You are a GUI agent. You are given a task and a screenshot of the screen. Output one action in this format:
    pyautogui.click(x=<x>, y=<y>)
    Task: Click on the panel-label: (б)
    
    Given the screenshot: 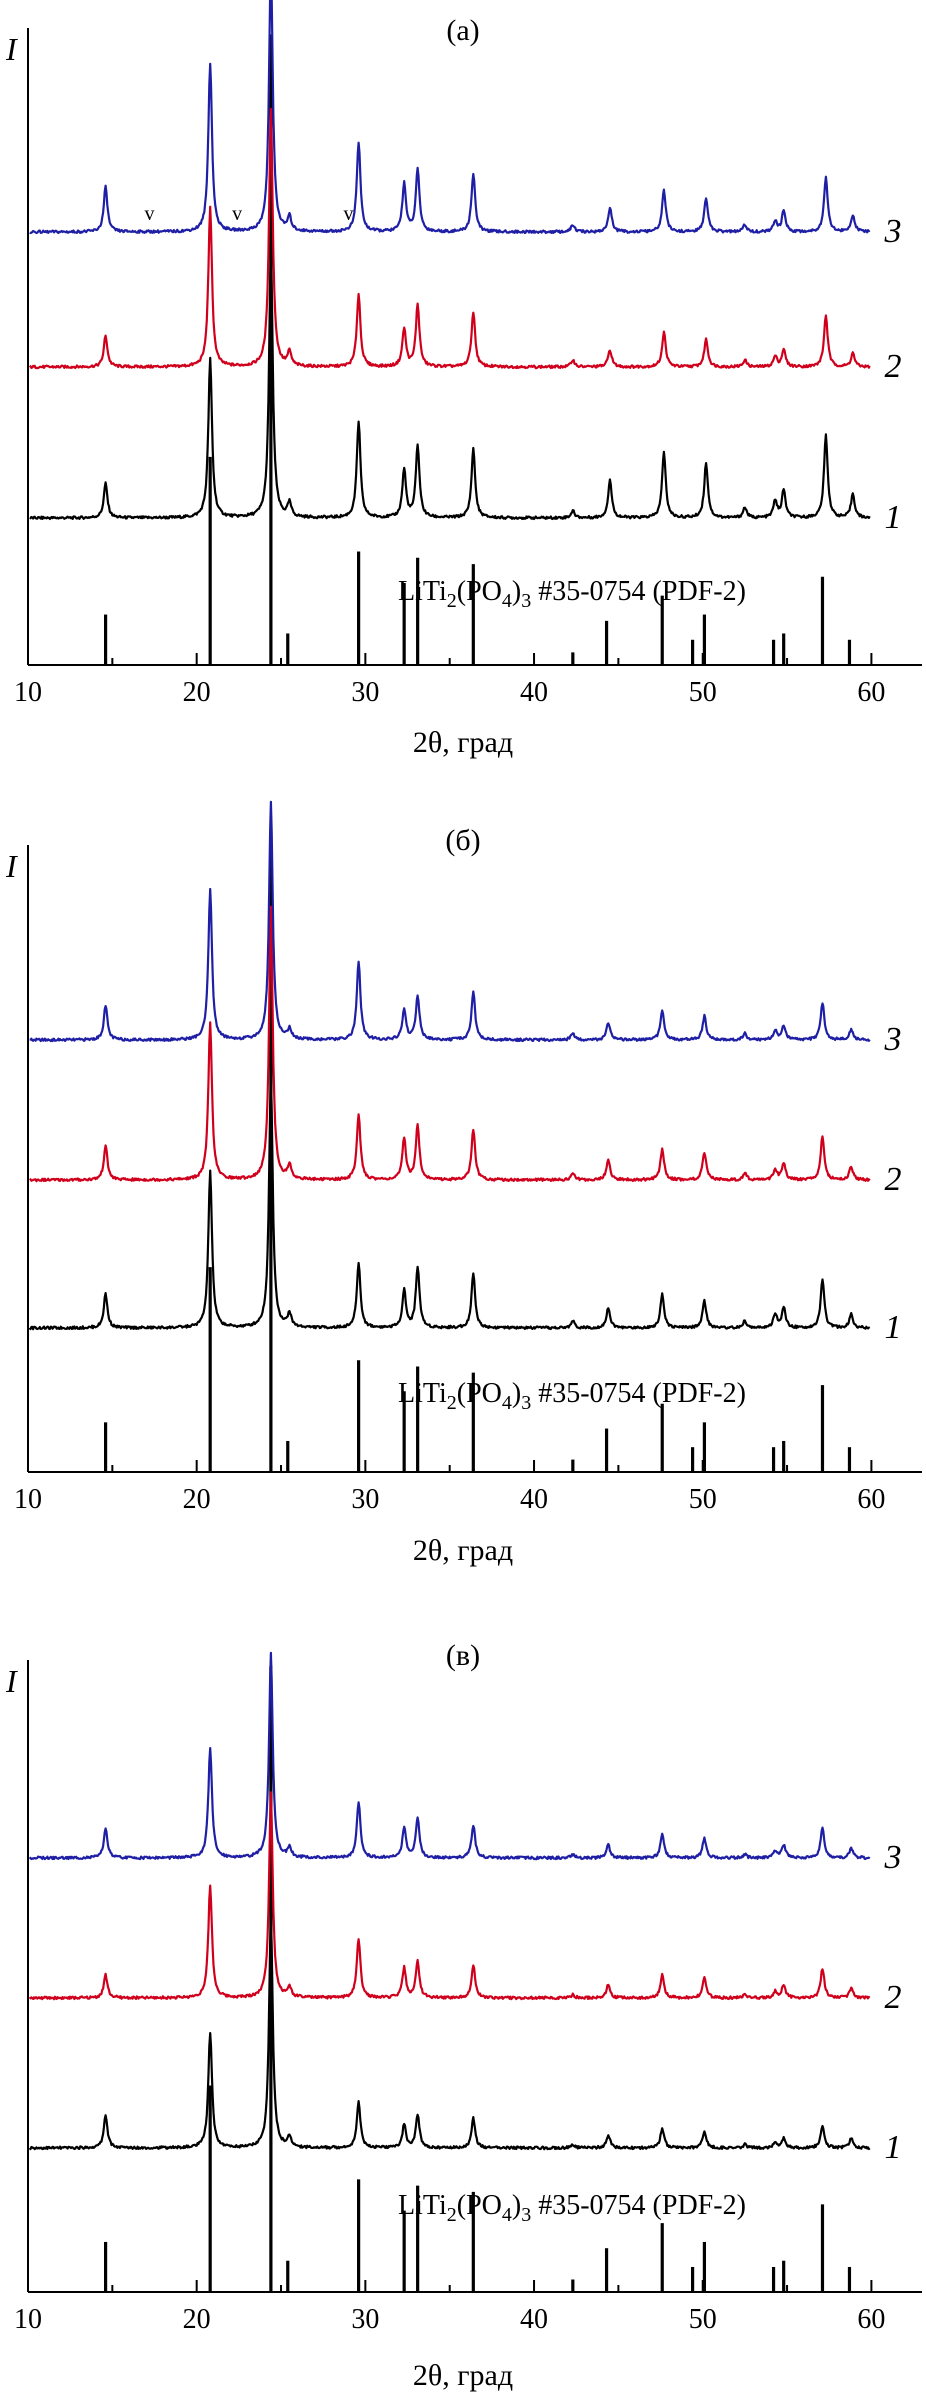 What is the action you would take?
    pyautogui.click(x=462, y=840)
    